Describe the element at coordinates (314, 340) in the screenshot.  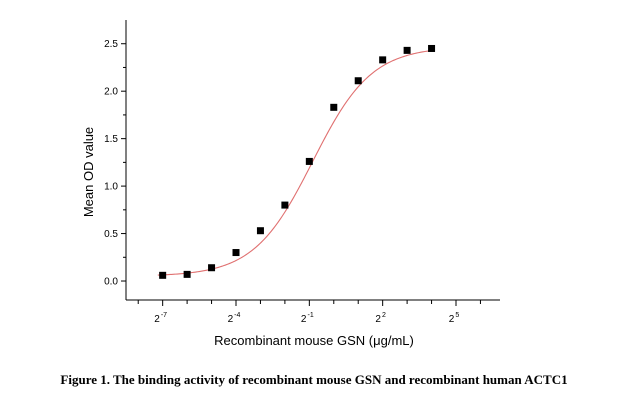
I see `x-axis-title: Recombinant mouse GSN (μg/mL)` at that location.